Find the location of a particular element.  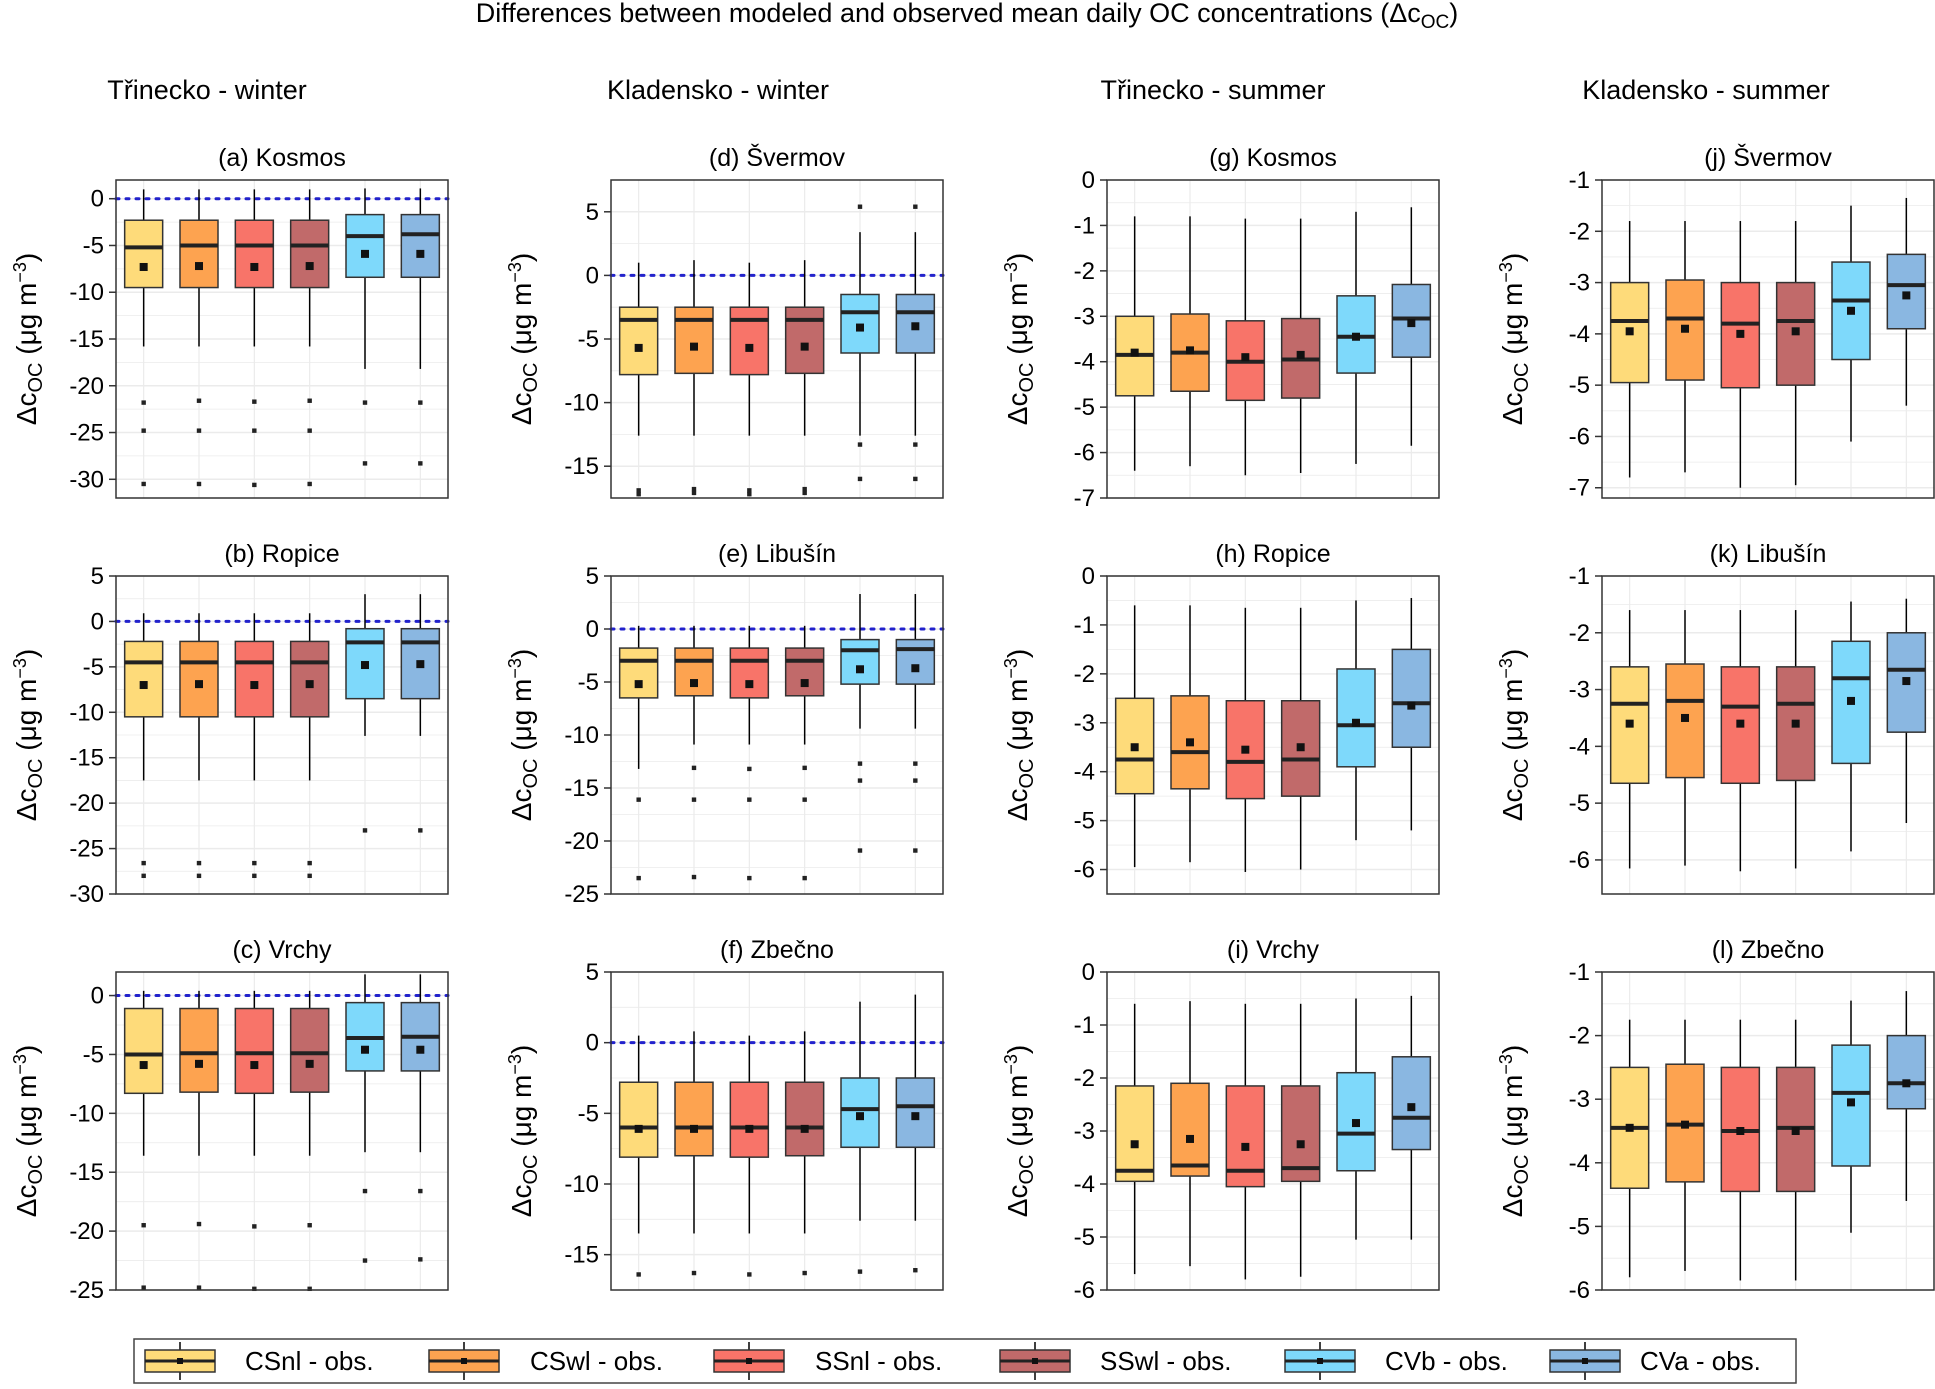

column-header-3: Třinecko - summer is located at coordinates (1212, 90).